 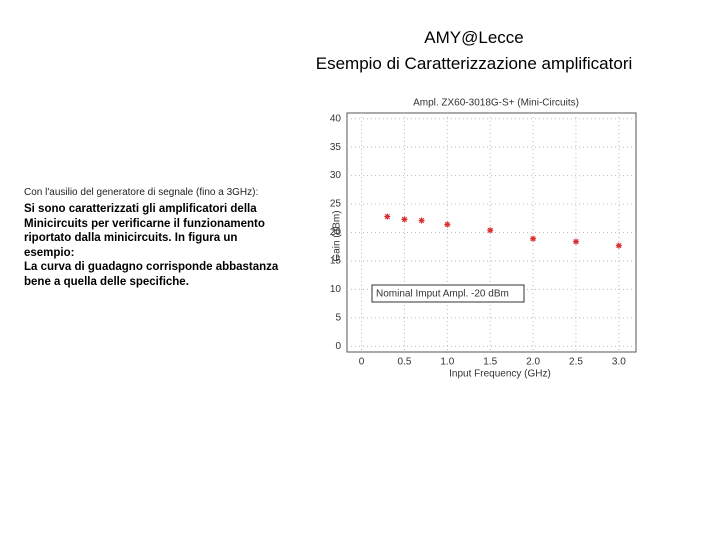 I want to click on y-tick-label: 5, so click(x=338, y=317).